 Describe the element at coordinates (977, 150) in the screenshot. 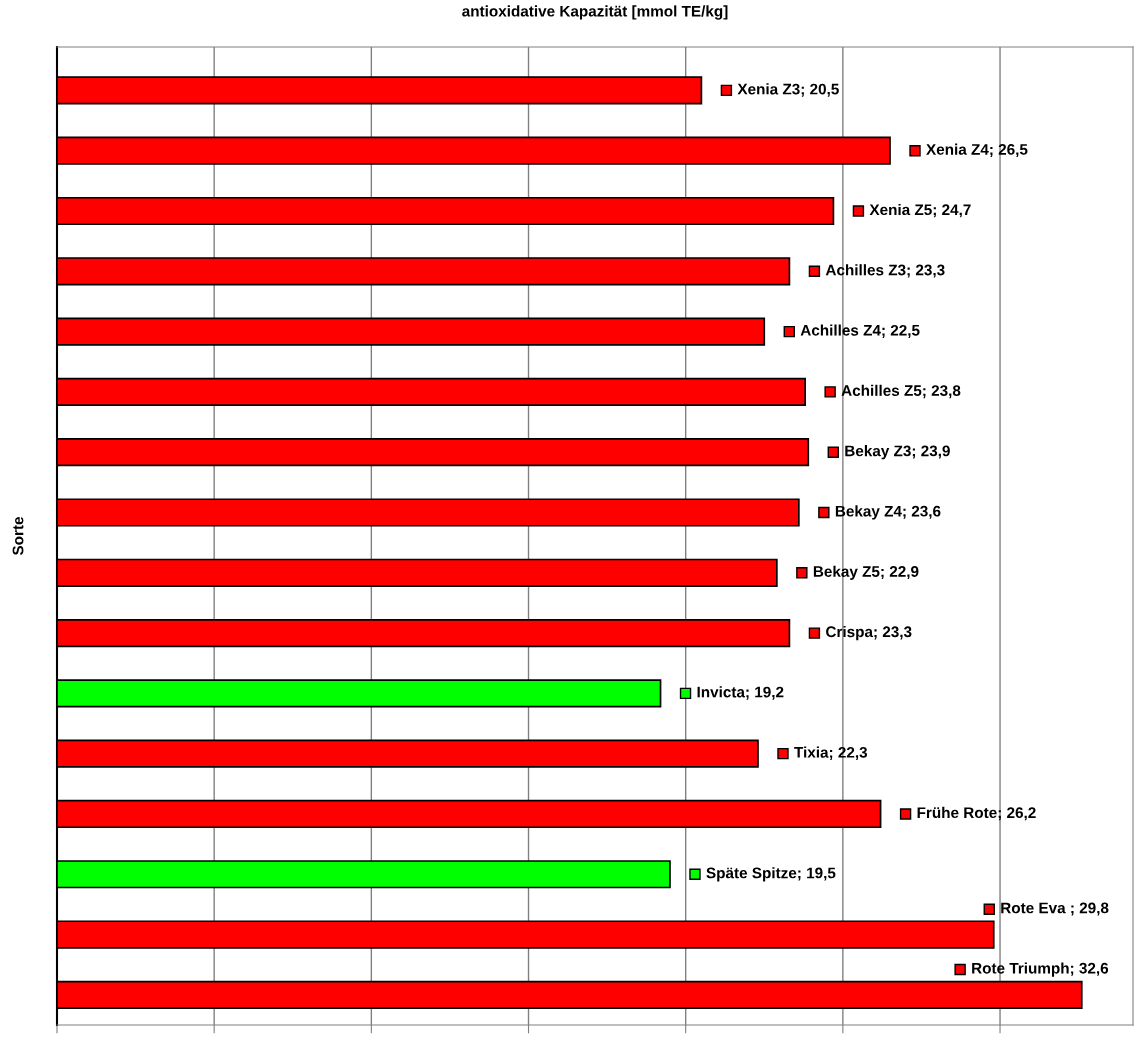

I see `data-label: Xenia Z4; 26,5` at that location.